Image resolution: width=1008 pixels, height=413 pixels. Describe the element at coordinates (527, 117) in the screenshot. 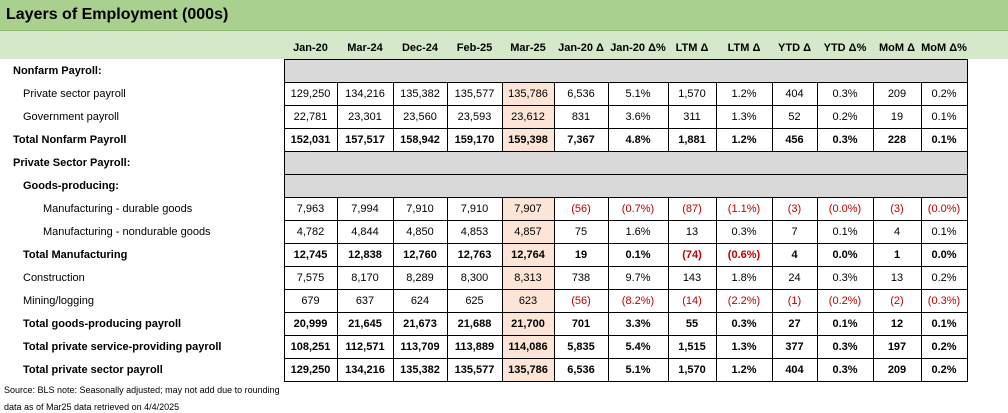

I see `table-cell: 23,612` at that location.